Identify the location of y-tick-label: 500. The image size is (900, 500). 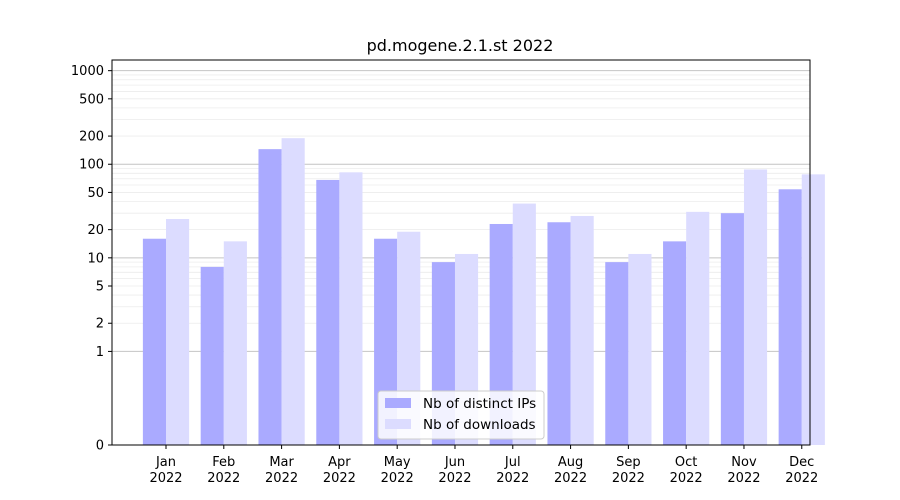
(91, 99).